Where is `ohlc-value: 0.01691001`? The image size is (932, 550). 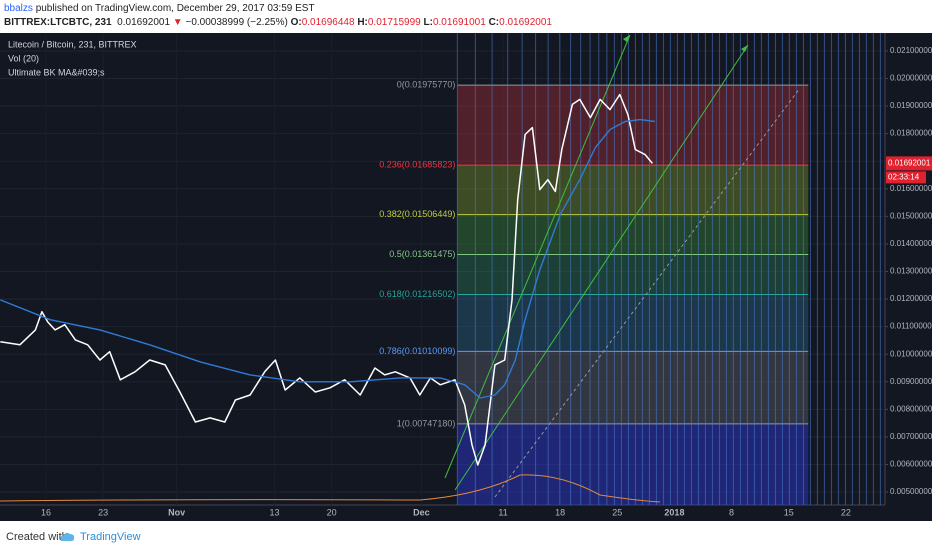 ohlc-value: 0.01691001 is located at coordinates (459, 22).